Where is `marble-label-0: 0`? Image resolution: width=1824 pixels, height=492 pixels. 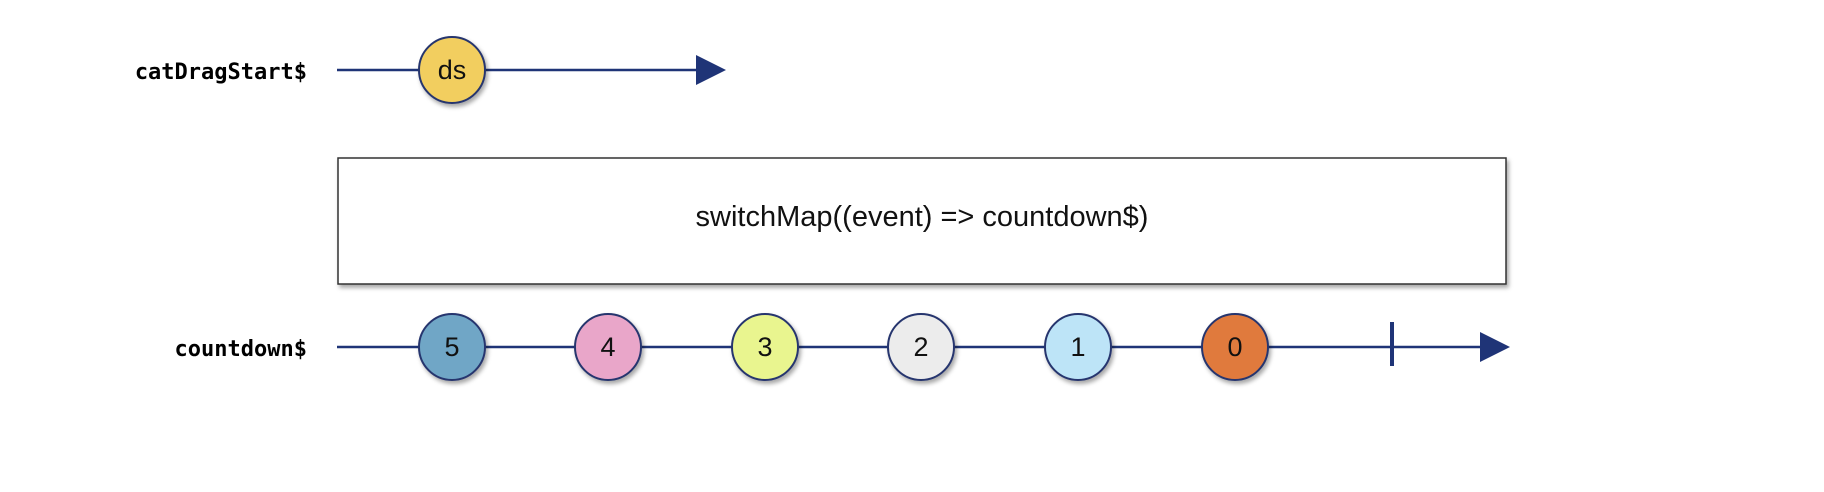 marble-label-0: 0 is located at coordinates (1234, 347).